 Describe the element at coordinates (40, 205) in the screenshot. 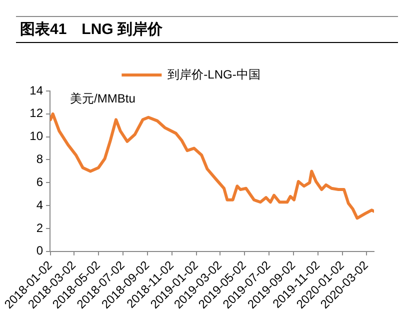

I see `y-tick-label: 4` at that location.